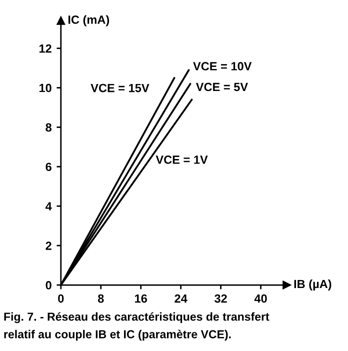 This screenshot has height=351, width=348. I want to click on x-axis-title: IB (µA), so click(313, 285).